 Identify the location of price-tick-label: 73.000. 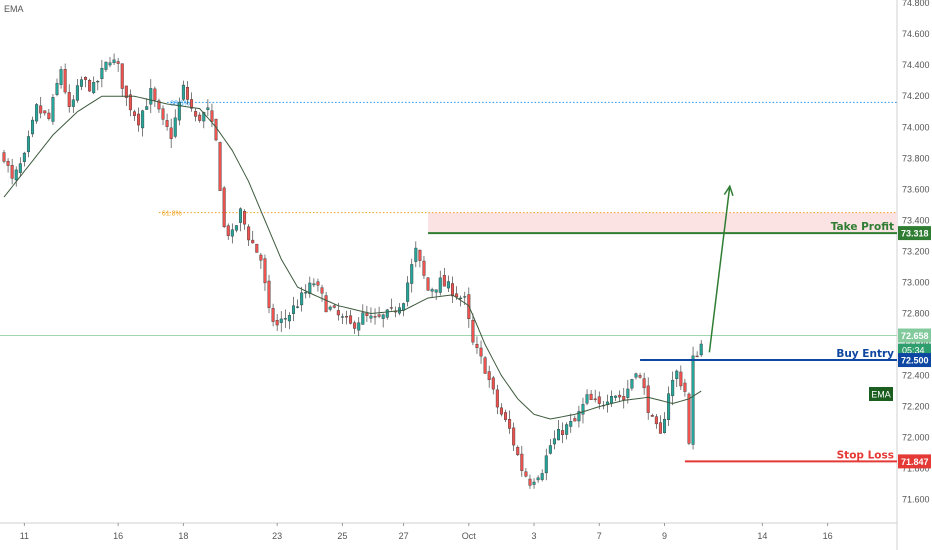
(916, 282).